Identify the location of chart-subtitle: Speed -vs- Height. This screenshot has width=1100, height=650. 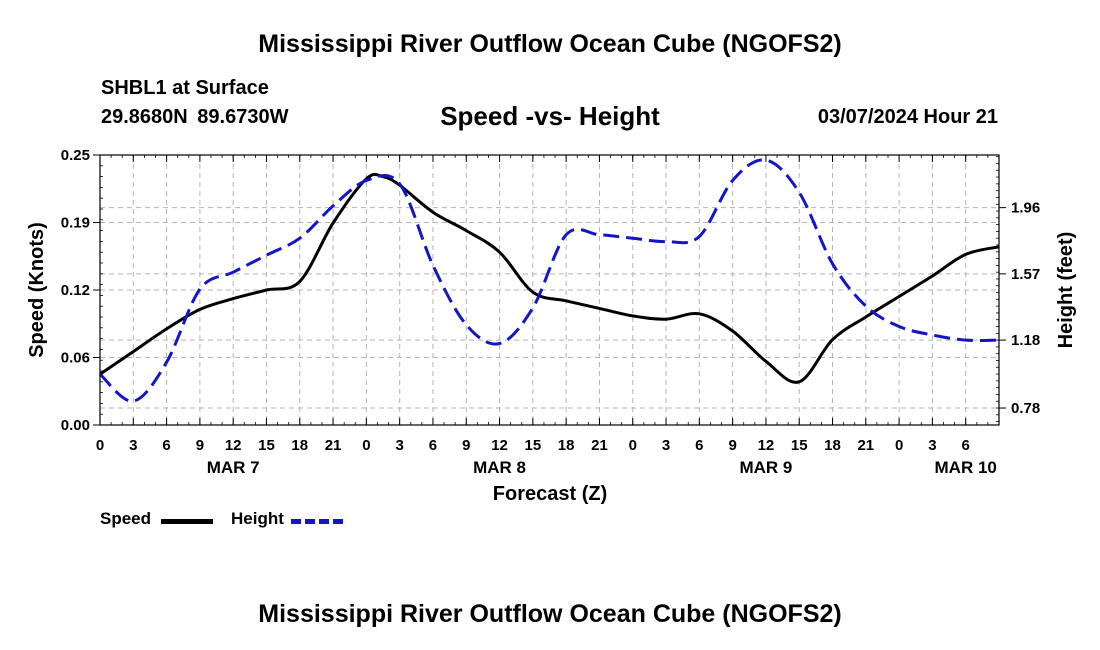
(550, 116).